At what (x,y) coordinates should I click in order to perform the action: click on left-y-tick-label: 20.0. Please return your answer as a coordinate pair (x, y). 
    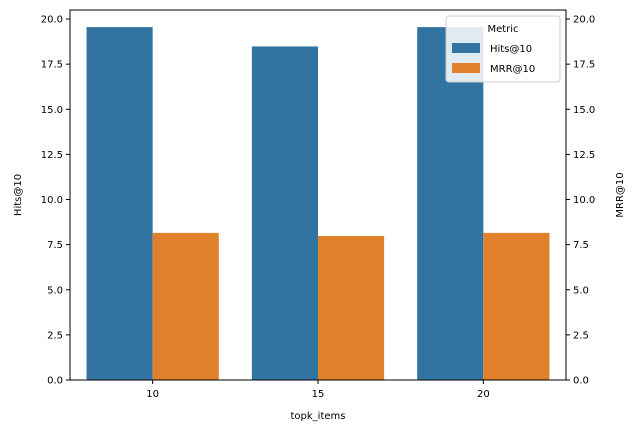
    Looking at the image, I should click on (52, 20).